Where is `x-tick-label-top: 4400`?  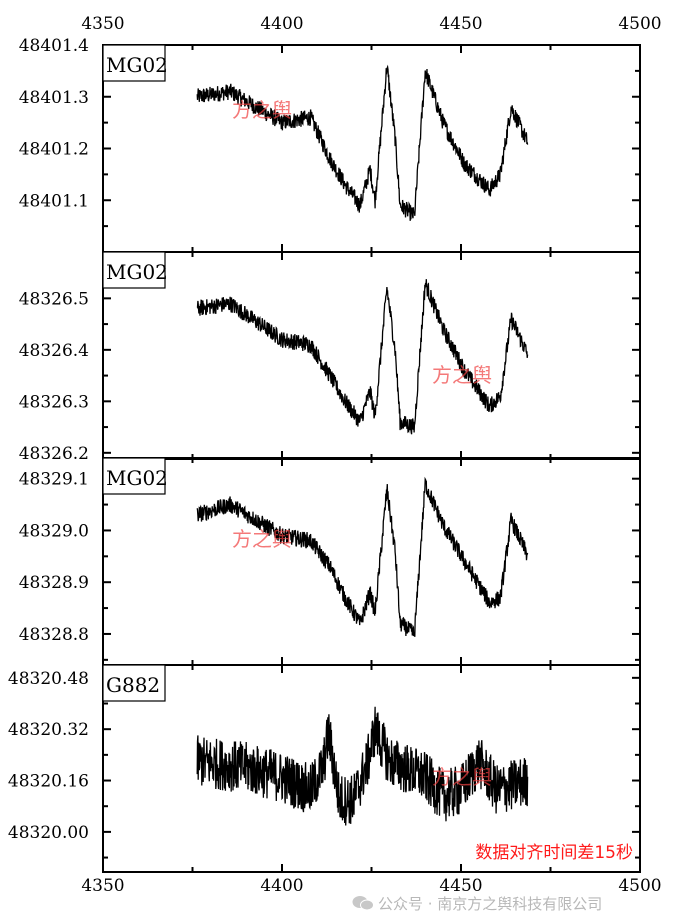 x-tick-label-top: 4400 is located at coordinates (281, 24).